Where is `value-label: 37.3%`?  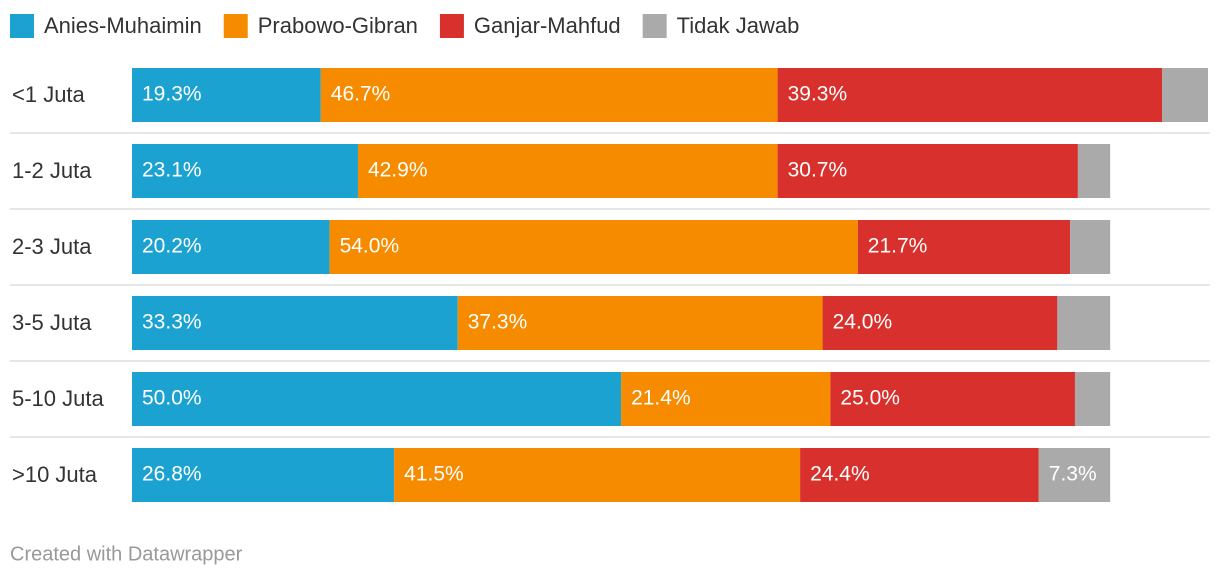
value-label: 37.3% is located at coordinates (498, 322).